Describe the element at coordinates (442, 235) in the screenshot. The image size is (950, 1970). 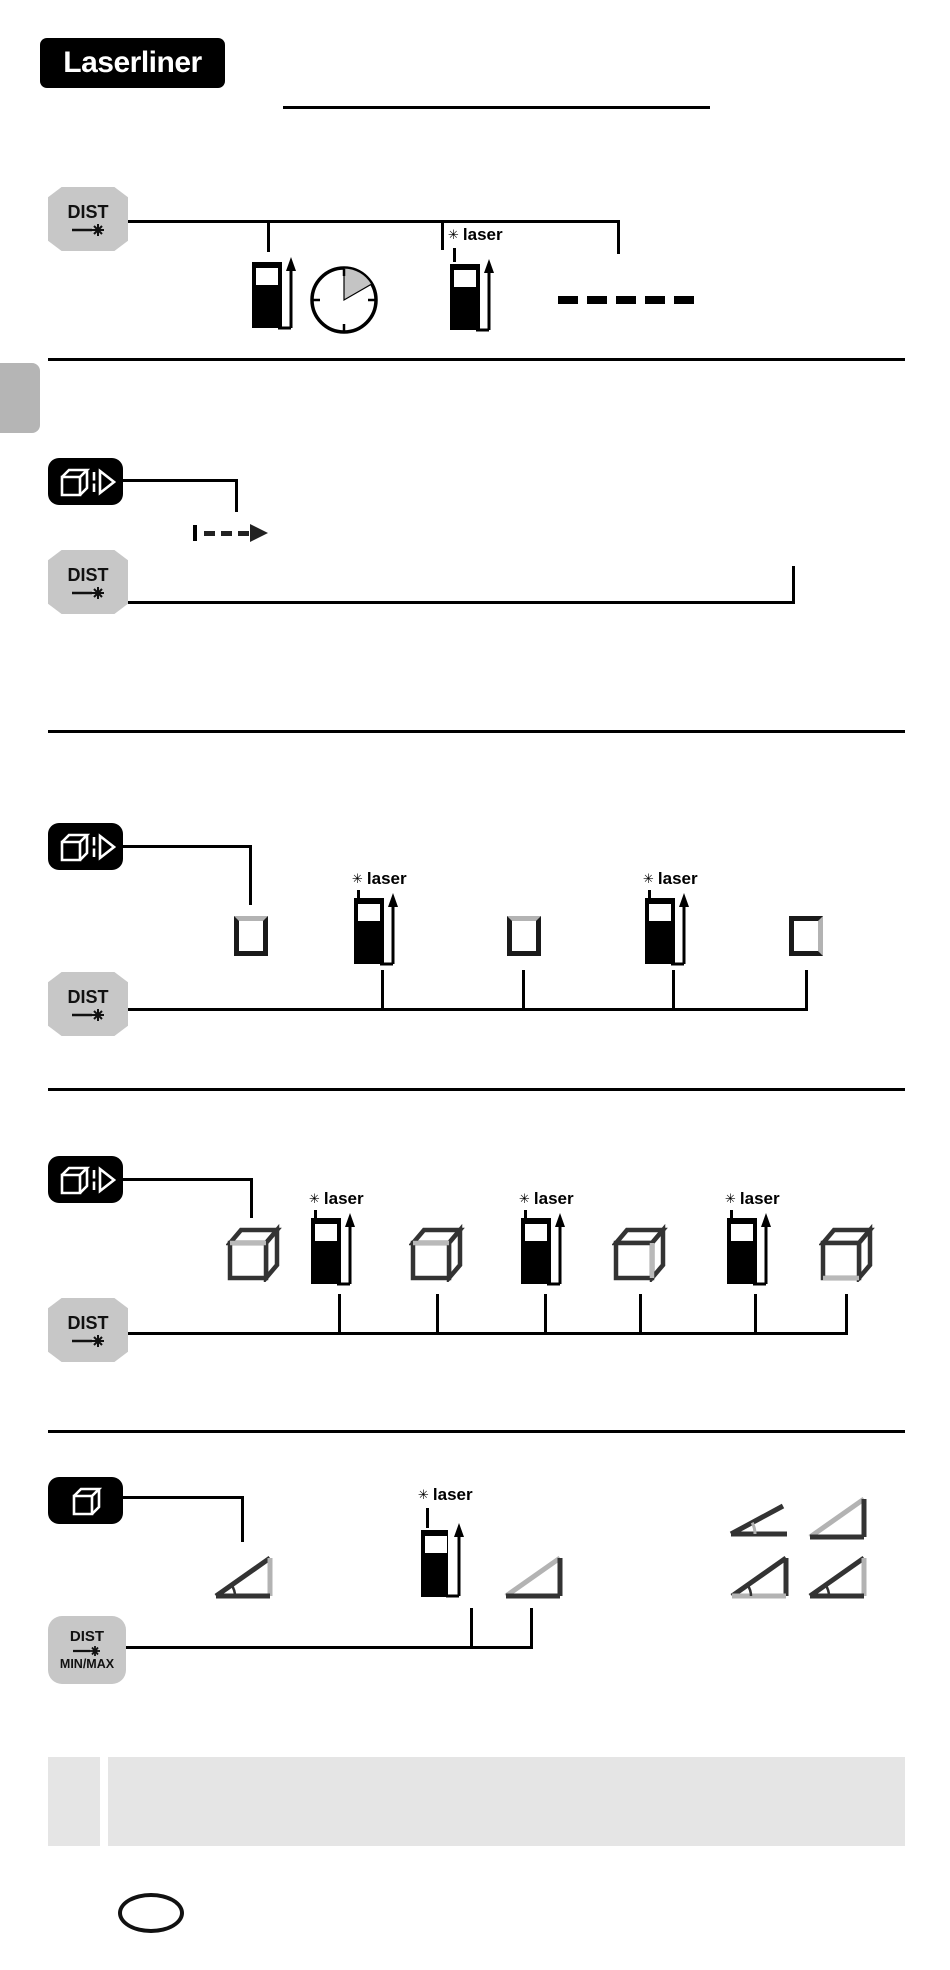
I see `wire-s1-drop2` at that location.